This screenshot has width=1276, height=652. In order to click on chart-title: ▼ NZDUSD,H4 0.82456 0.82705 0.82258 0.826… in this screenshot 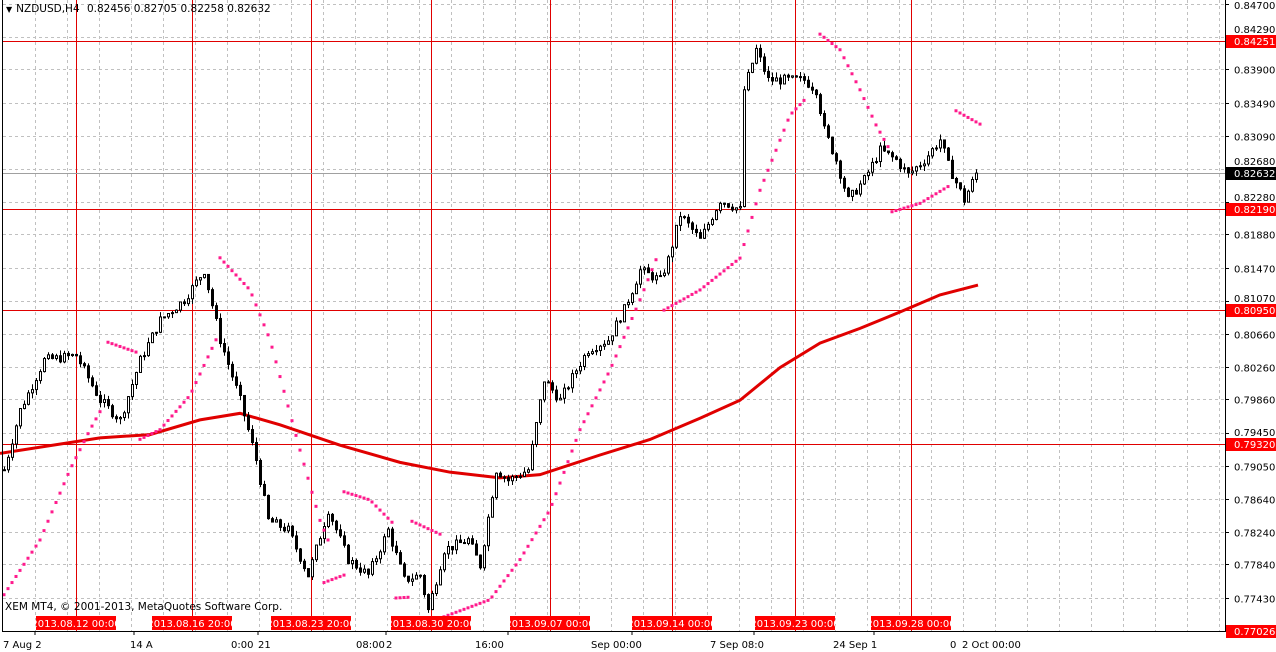, I will do `click(138, 9)`.